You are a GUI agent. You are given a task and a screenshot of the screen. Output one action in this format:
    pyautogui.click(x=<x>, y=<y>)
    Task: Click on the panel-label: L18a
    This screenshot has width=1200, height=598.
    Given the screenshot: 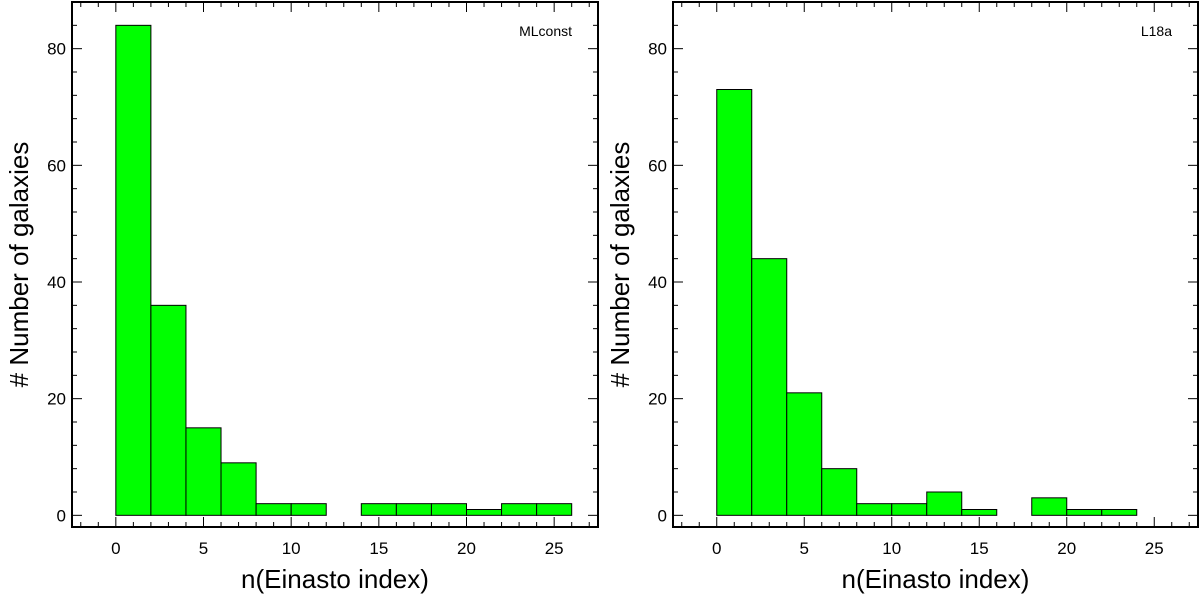 What is the action you would take?
    pyautogui.click(x=1156, y=31)
    